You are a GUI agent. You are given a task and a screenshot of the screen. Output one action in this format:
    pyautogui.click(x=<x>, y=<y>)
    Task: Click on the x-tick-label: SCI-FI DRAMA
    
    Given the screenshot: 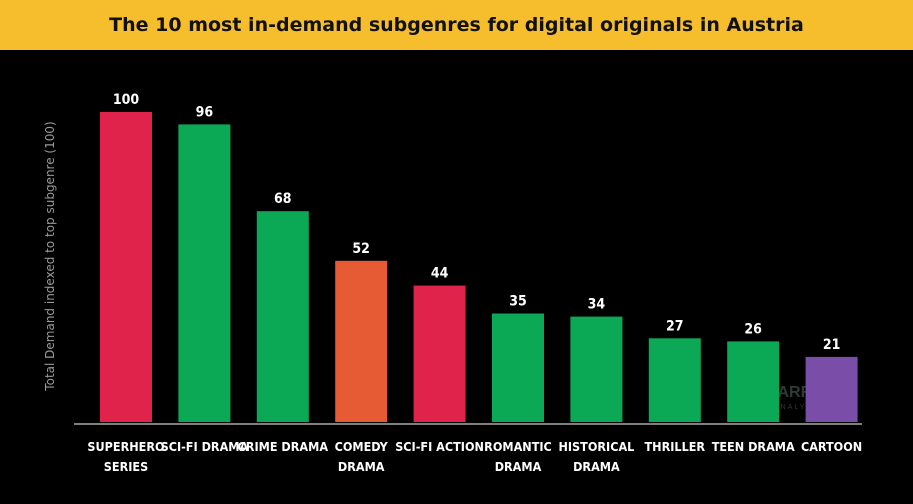 What is the action you would take?
    pyautogui.click(x=205, y=446)
    